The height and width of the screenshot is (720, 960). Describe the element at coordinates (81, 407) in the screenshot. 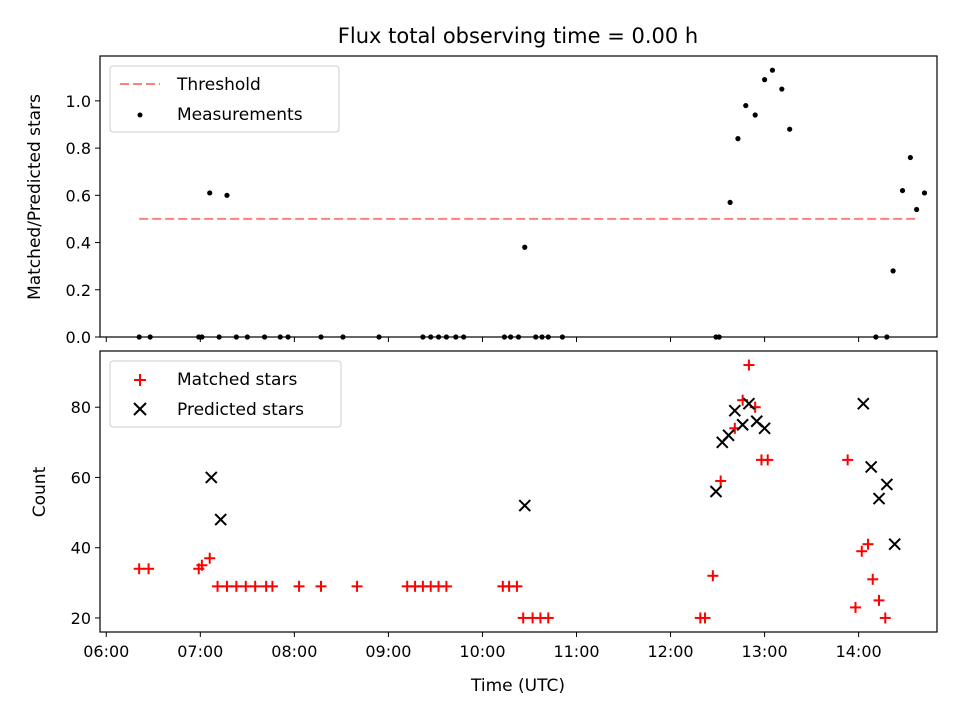

I see `bot-y-tick-label-3: 80` at that location.